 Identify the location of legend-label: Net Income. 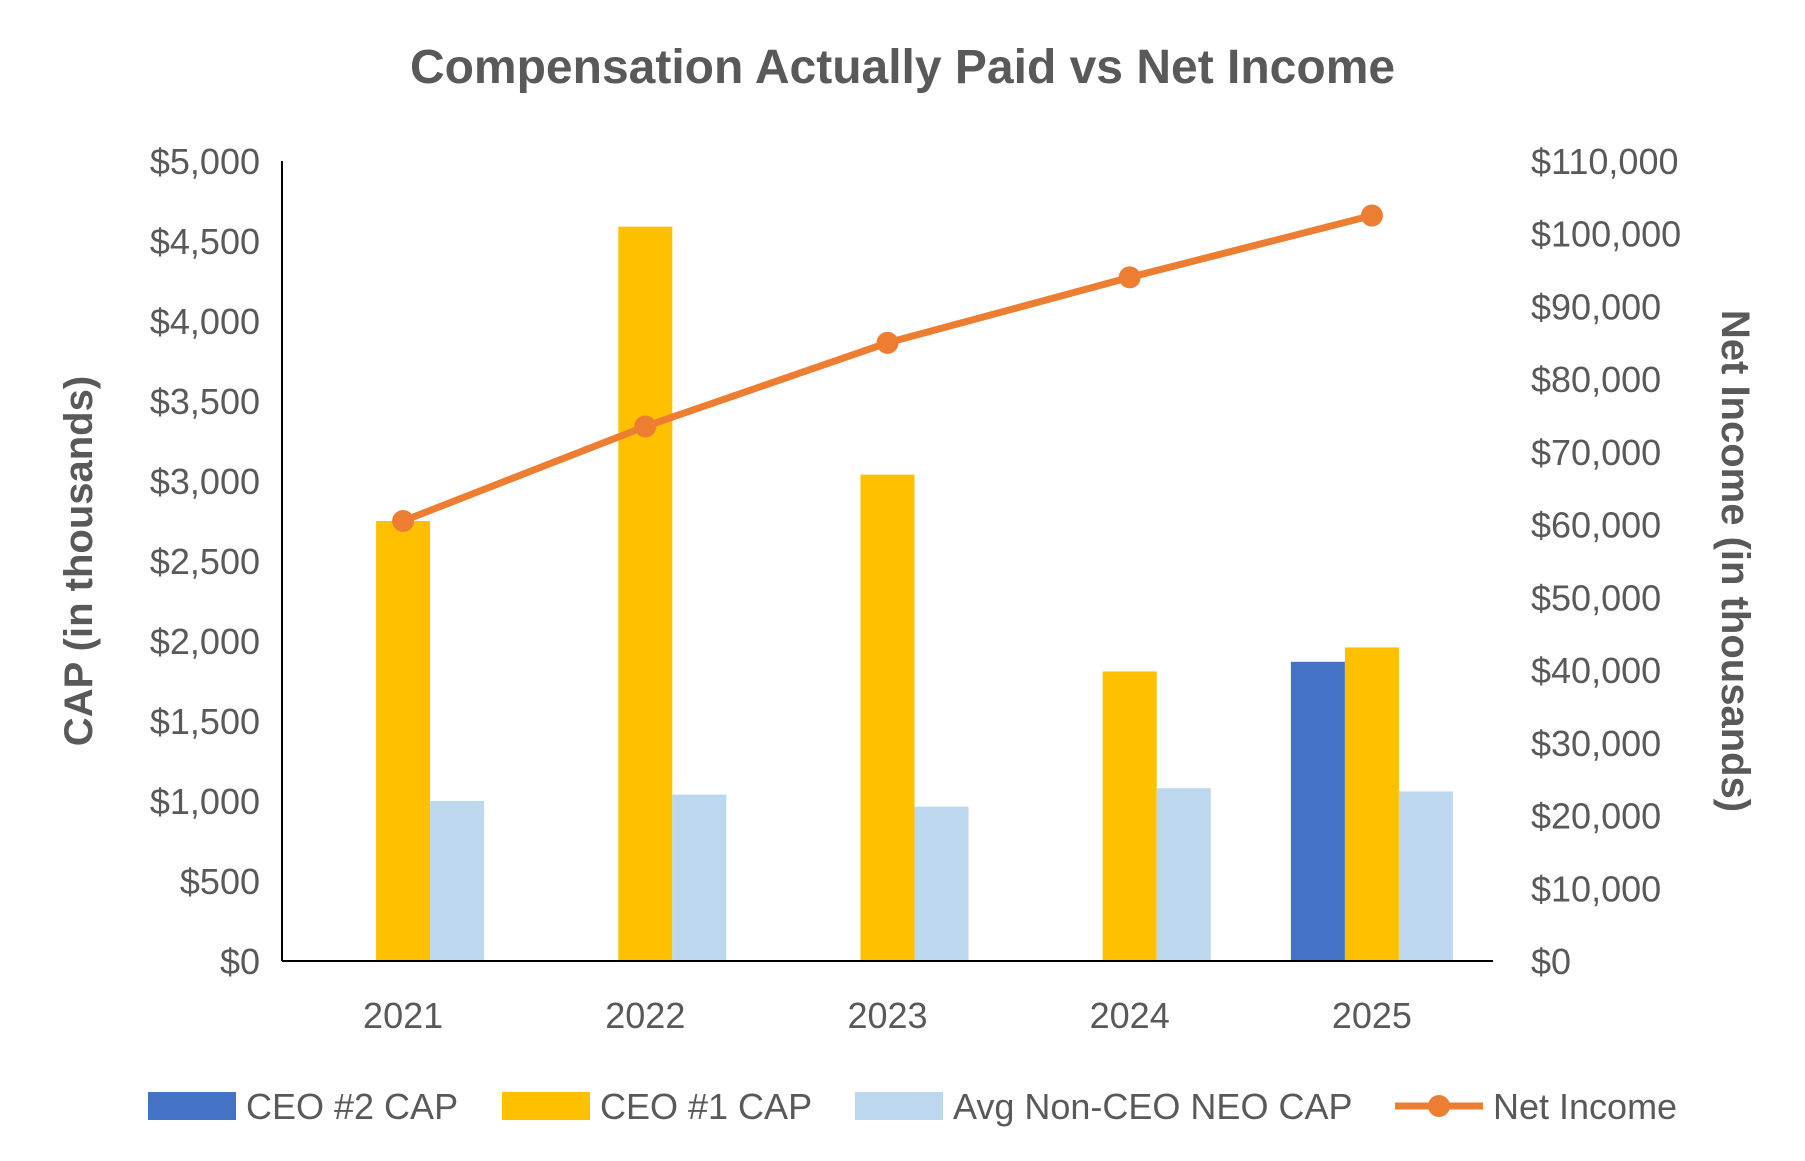
(1585, 1106).